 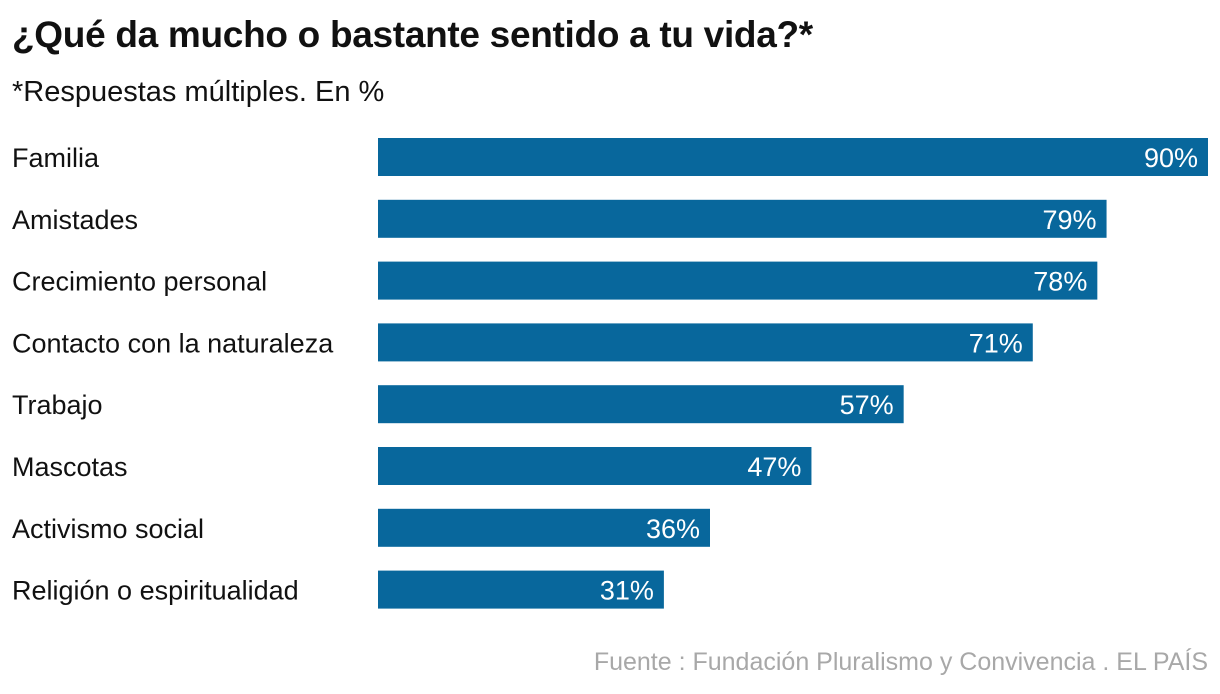 I want to click on value-label: 78%, so click(x=1060, y=282).